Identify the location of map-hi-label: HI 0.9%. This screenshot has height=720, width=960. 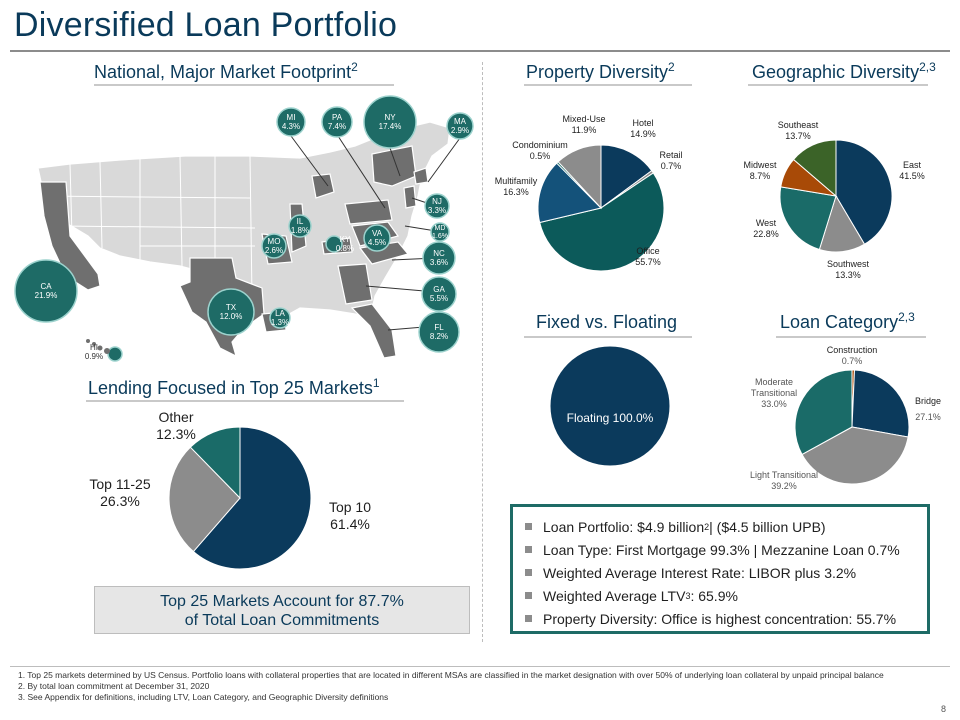
(94, 352).